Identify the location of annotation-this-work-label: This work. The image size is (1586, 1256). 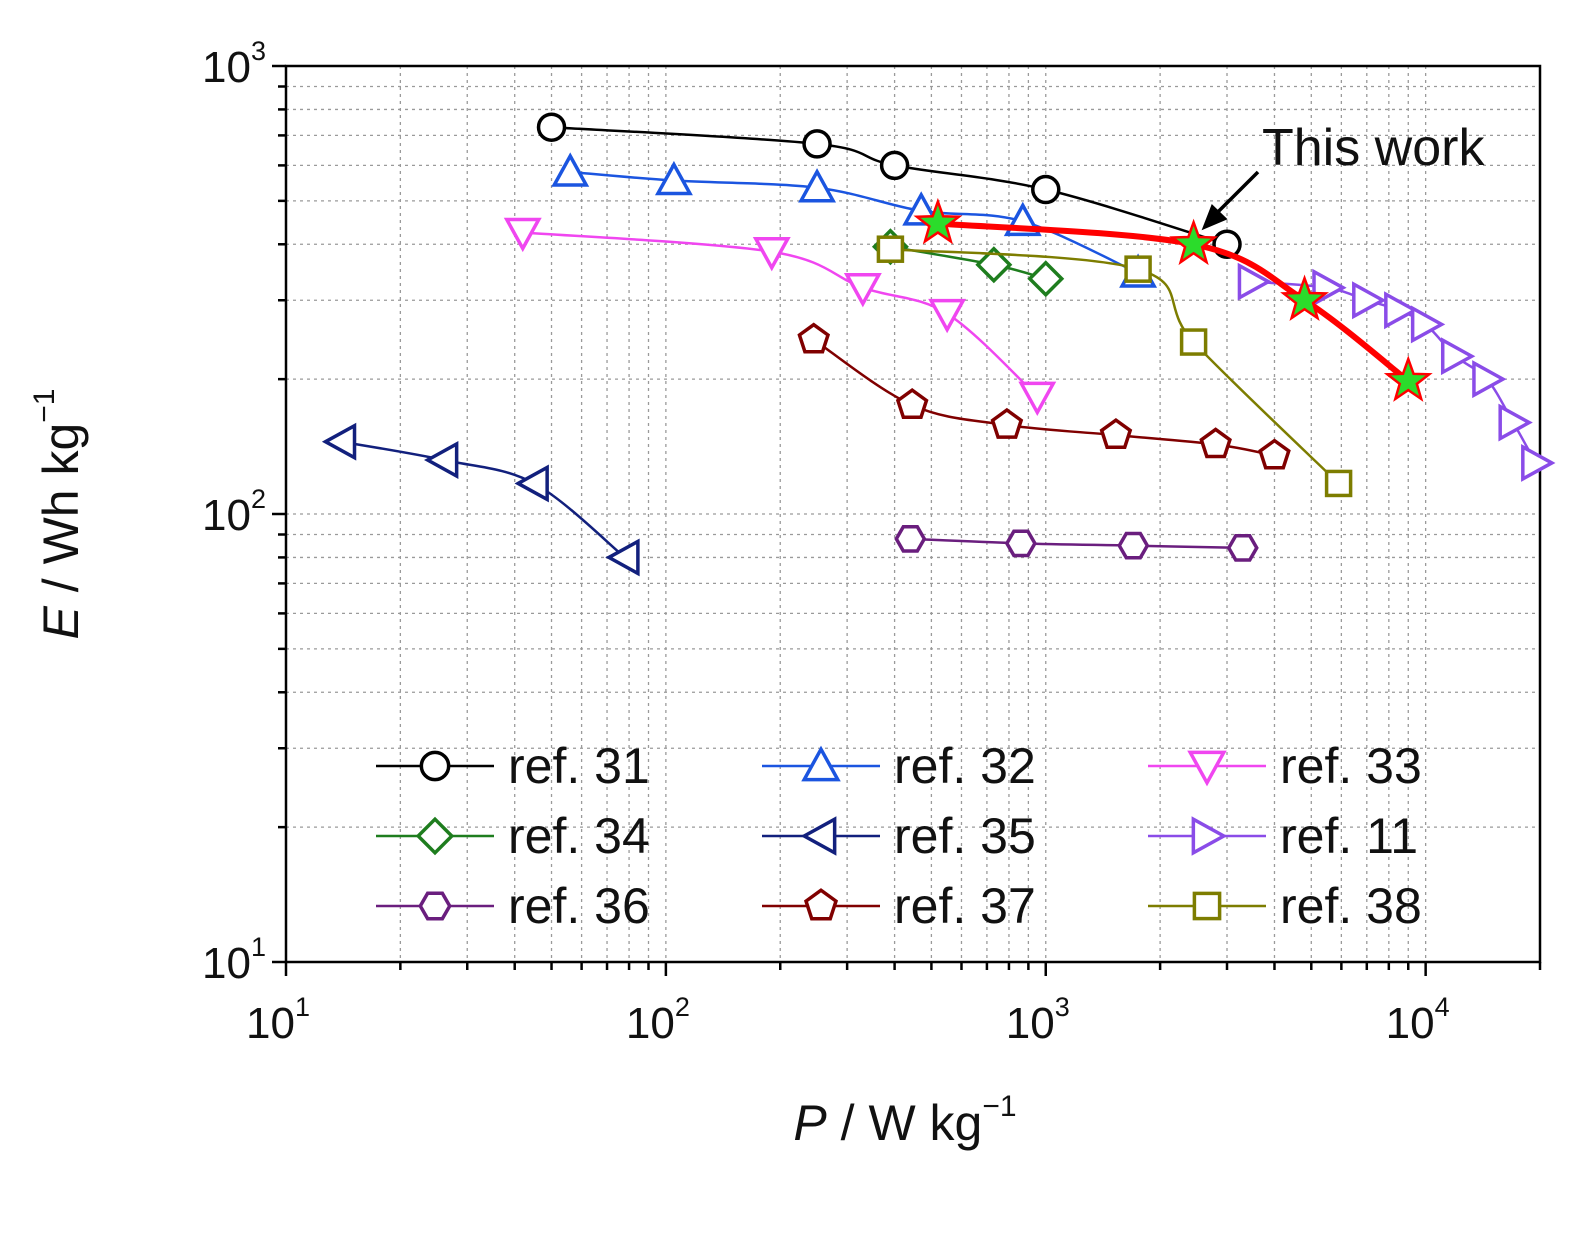
(1373, 148).